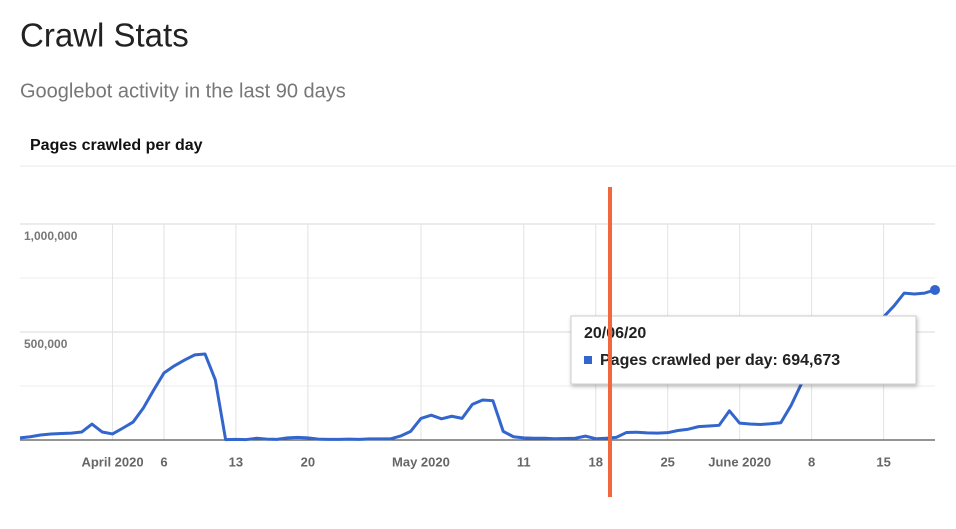  Describe the element at coordinates (51, 236) in the screenshot. I see `y-tick-label: 1,000,000` at that location.